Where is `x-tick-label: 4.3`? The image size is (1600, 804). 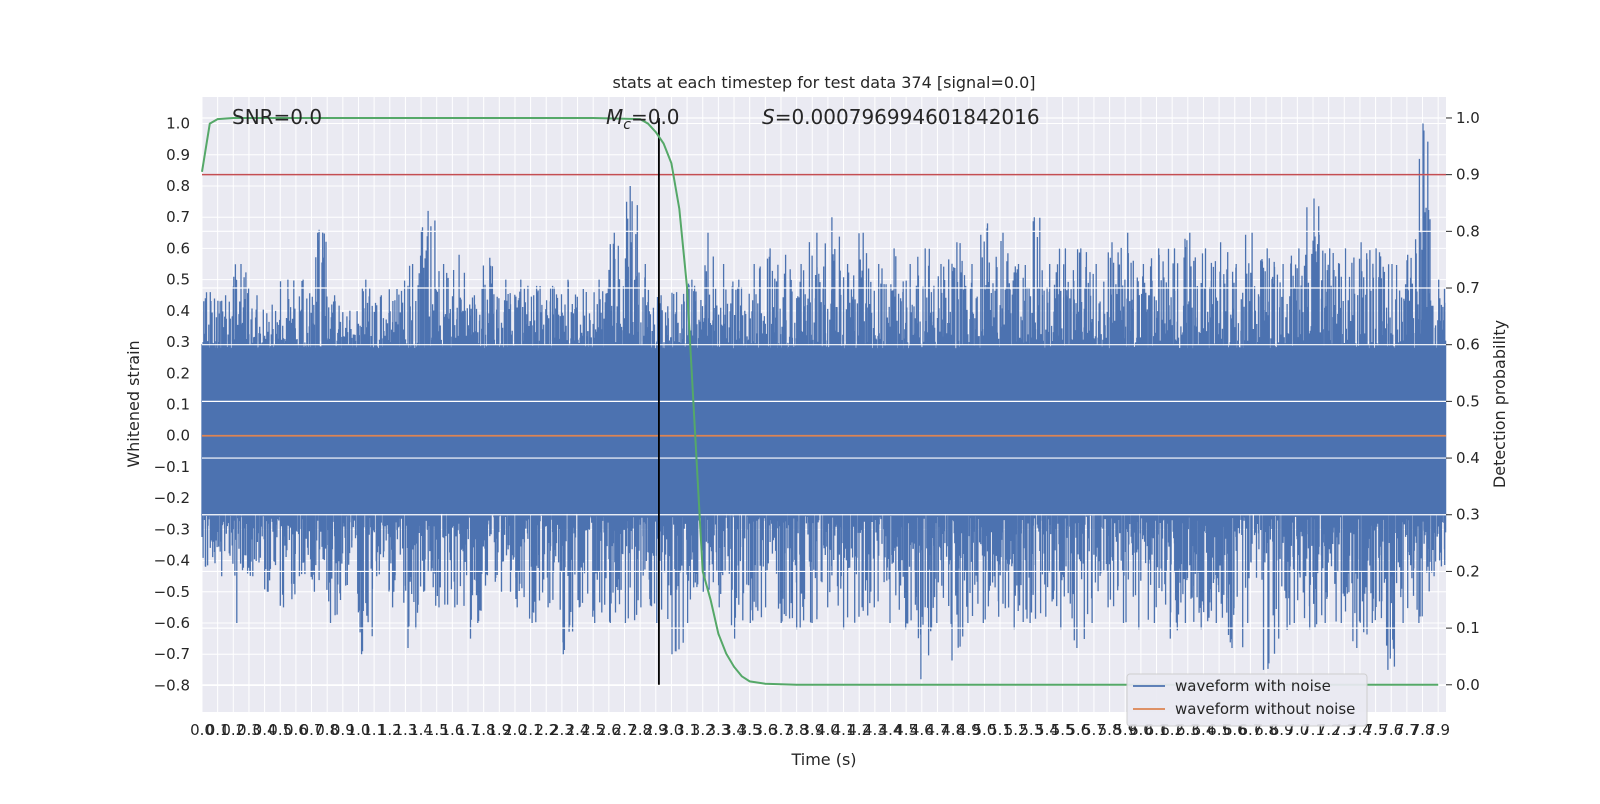 x-tick-label: 4.3 is located at coordinates (875, 730).